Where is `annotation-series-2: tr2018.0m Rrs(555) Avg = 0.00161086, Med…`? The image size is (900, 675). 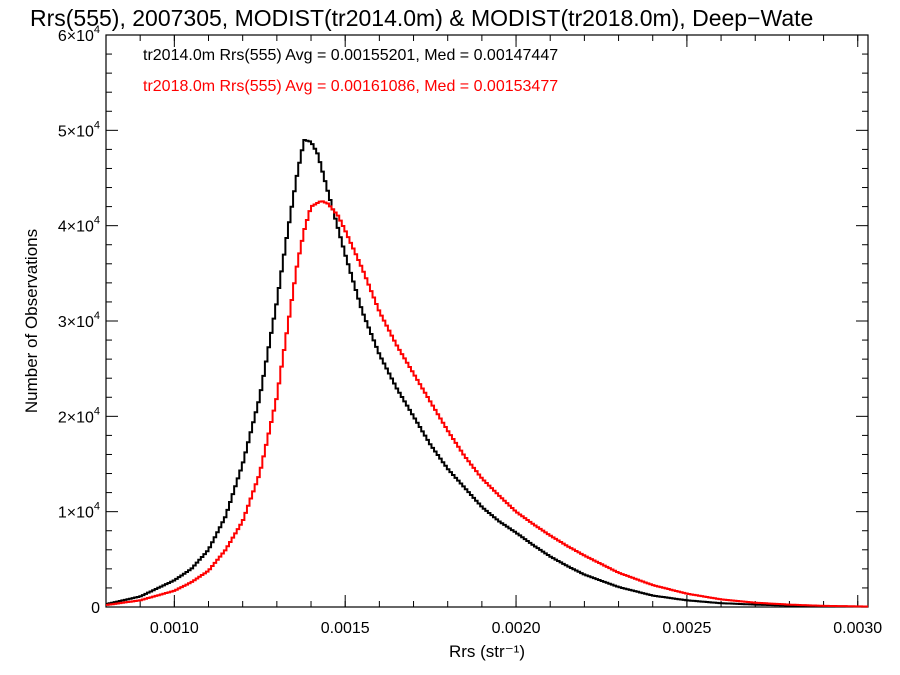 annotation-series-2: tr2018.0m Rrs(555) Avg = 0.00161086, Med… is located at coordinates (350, 86).